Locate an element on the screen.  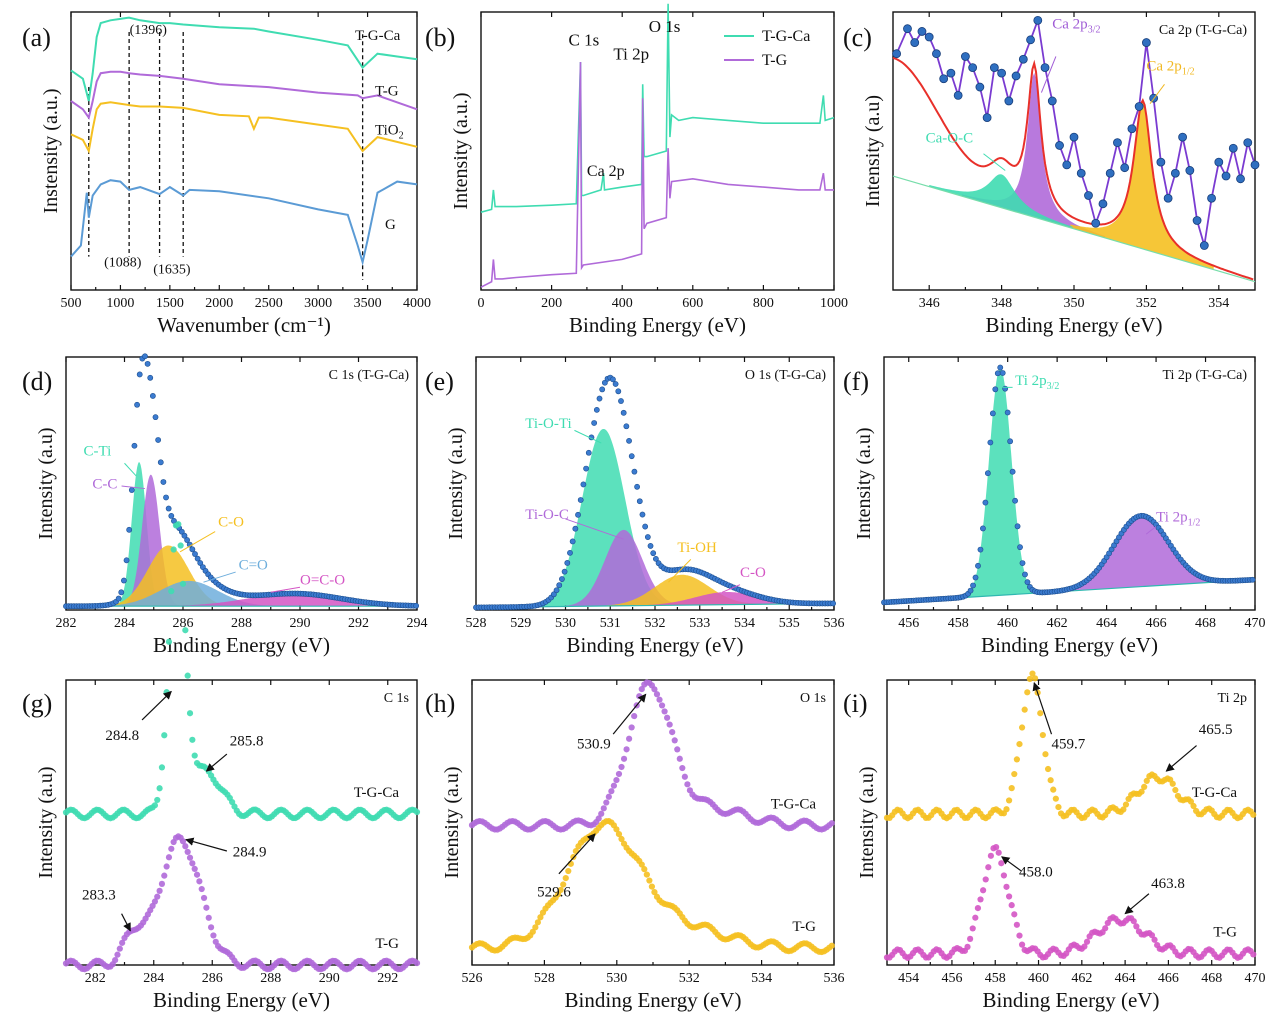
peak-annotation: 458.0 is located at coordinates (1036, 873).